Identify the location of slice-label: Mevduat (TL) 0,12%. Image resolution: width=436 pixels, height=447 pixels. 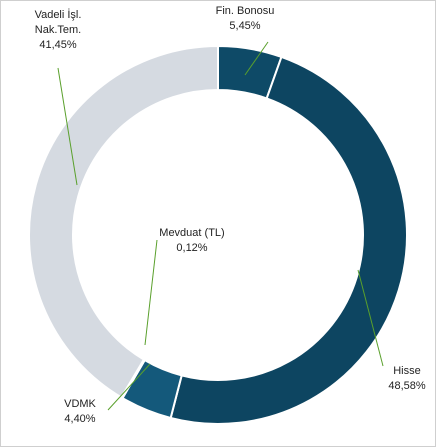
(192, 241).